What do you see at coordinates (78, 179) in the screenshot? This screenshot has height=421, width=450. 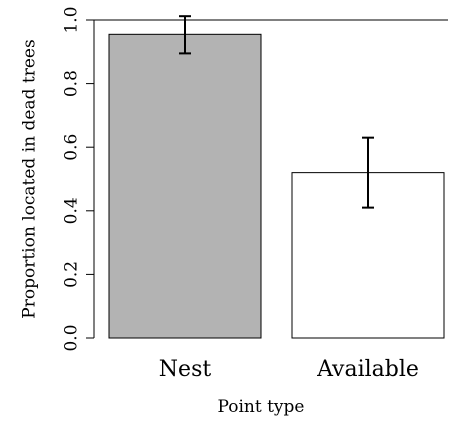 I see `y-axis-ticks: 0.0 0.2 0.4 0.6 0.8 1.0` at bounding box center [78, 179].